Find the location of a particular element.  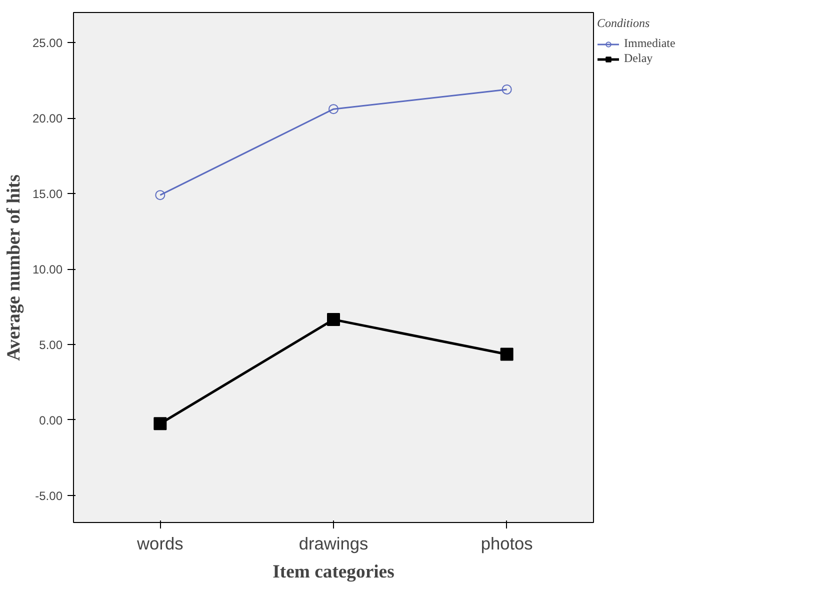

legend-label: Delay is located at coordinates (638, 58).